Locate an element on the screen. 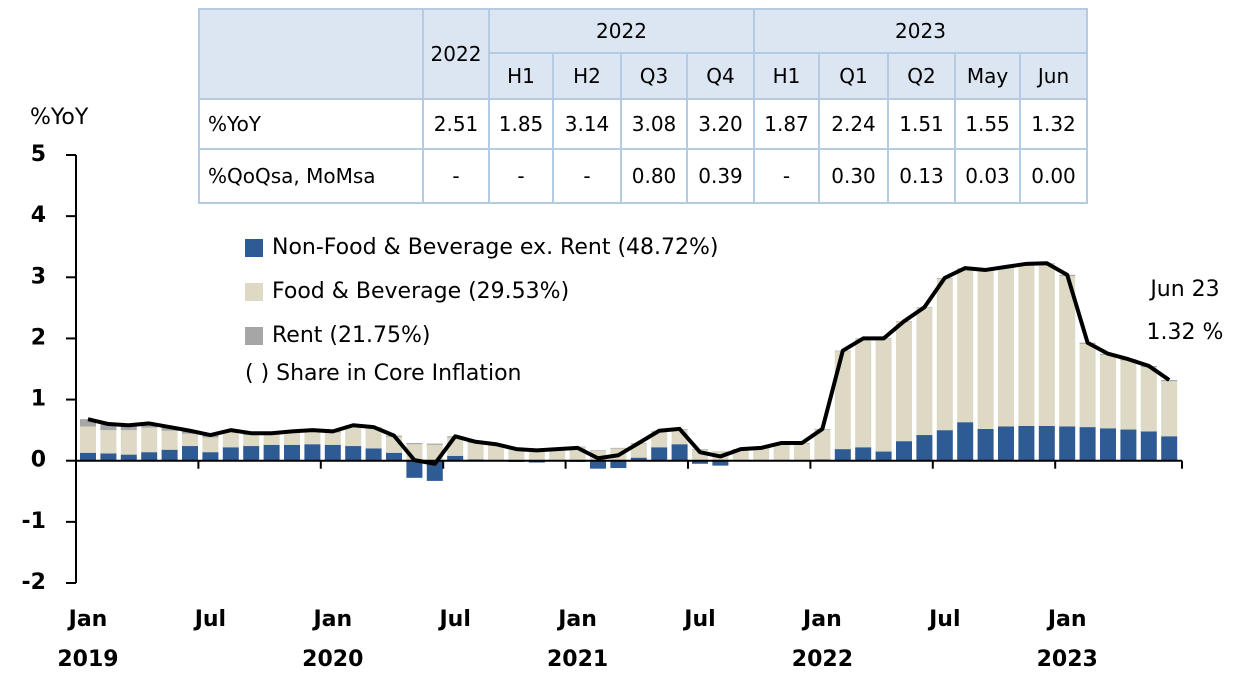 The width and height of the screenshot is (1242, 673). y-tick-label: 3 is located at coordinates (38, 276).